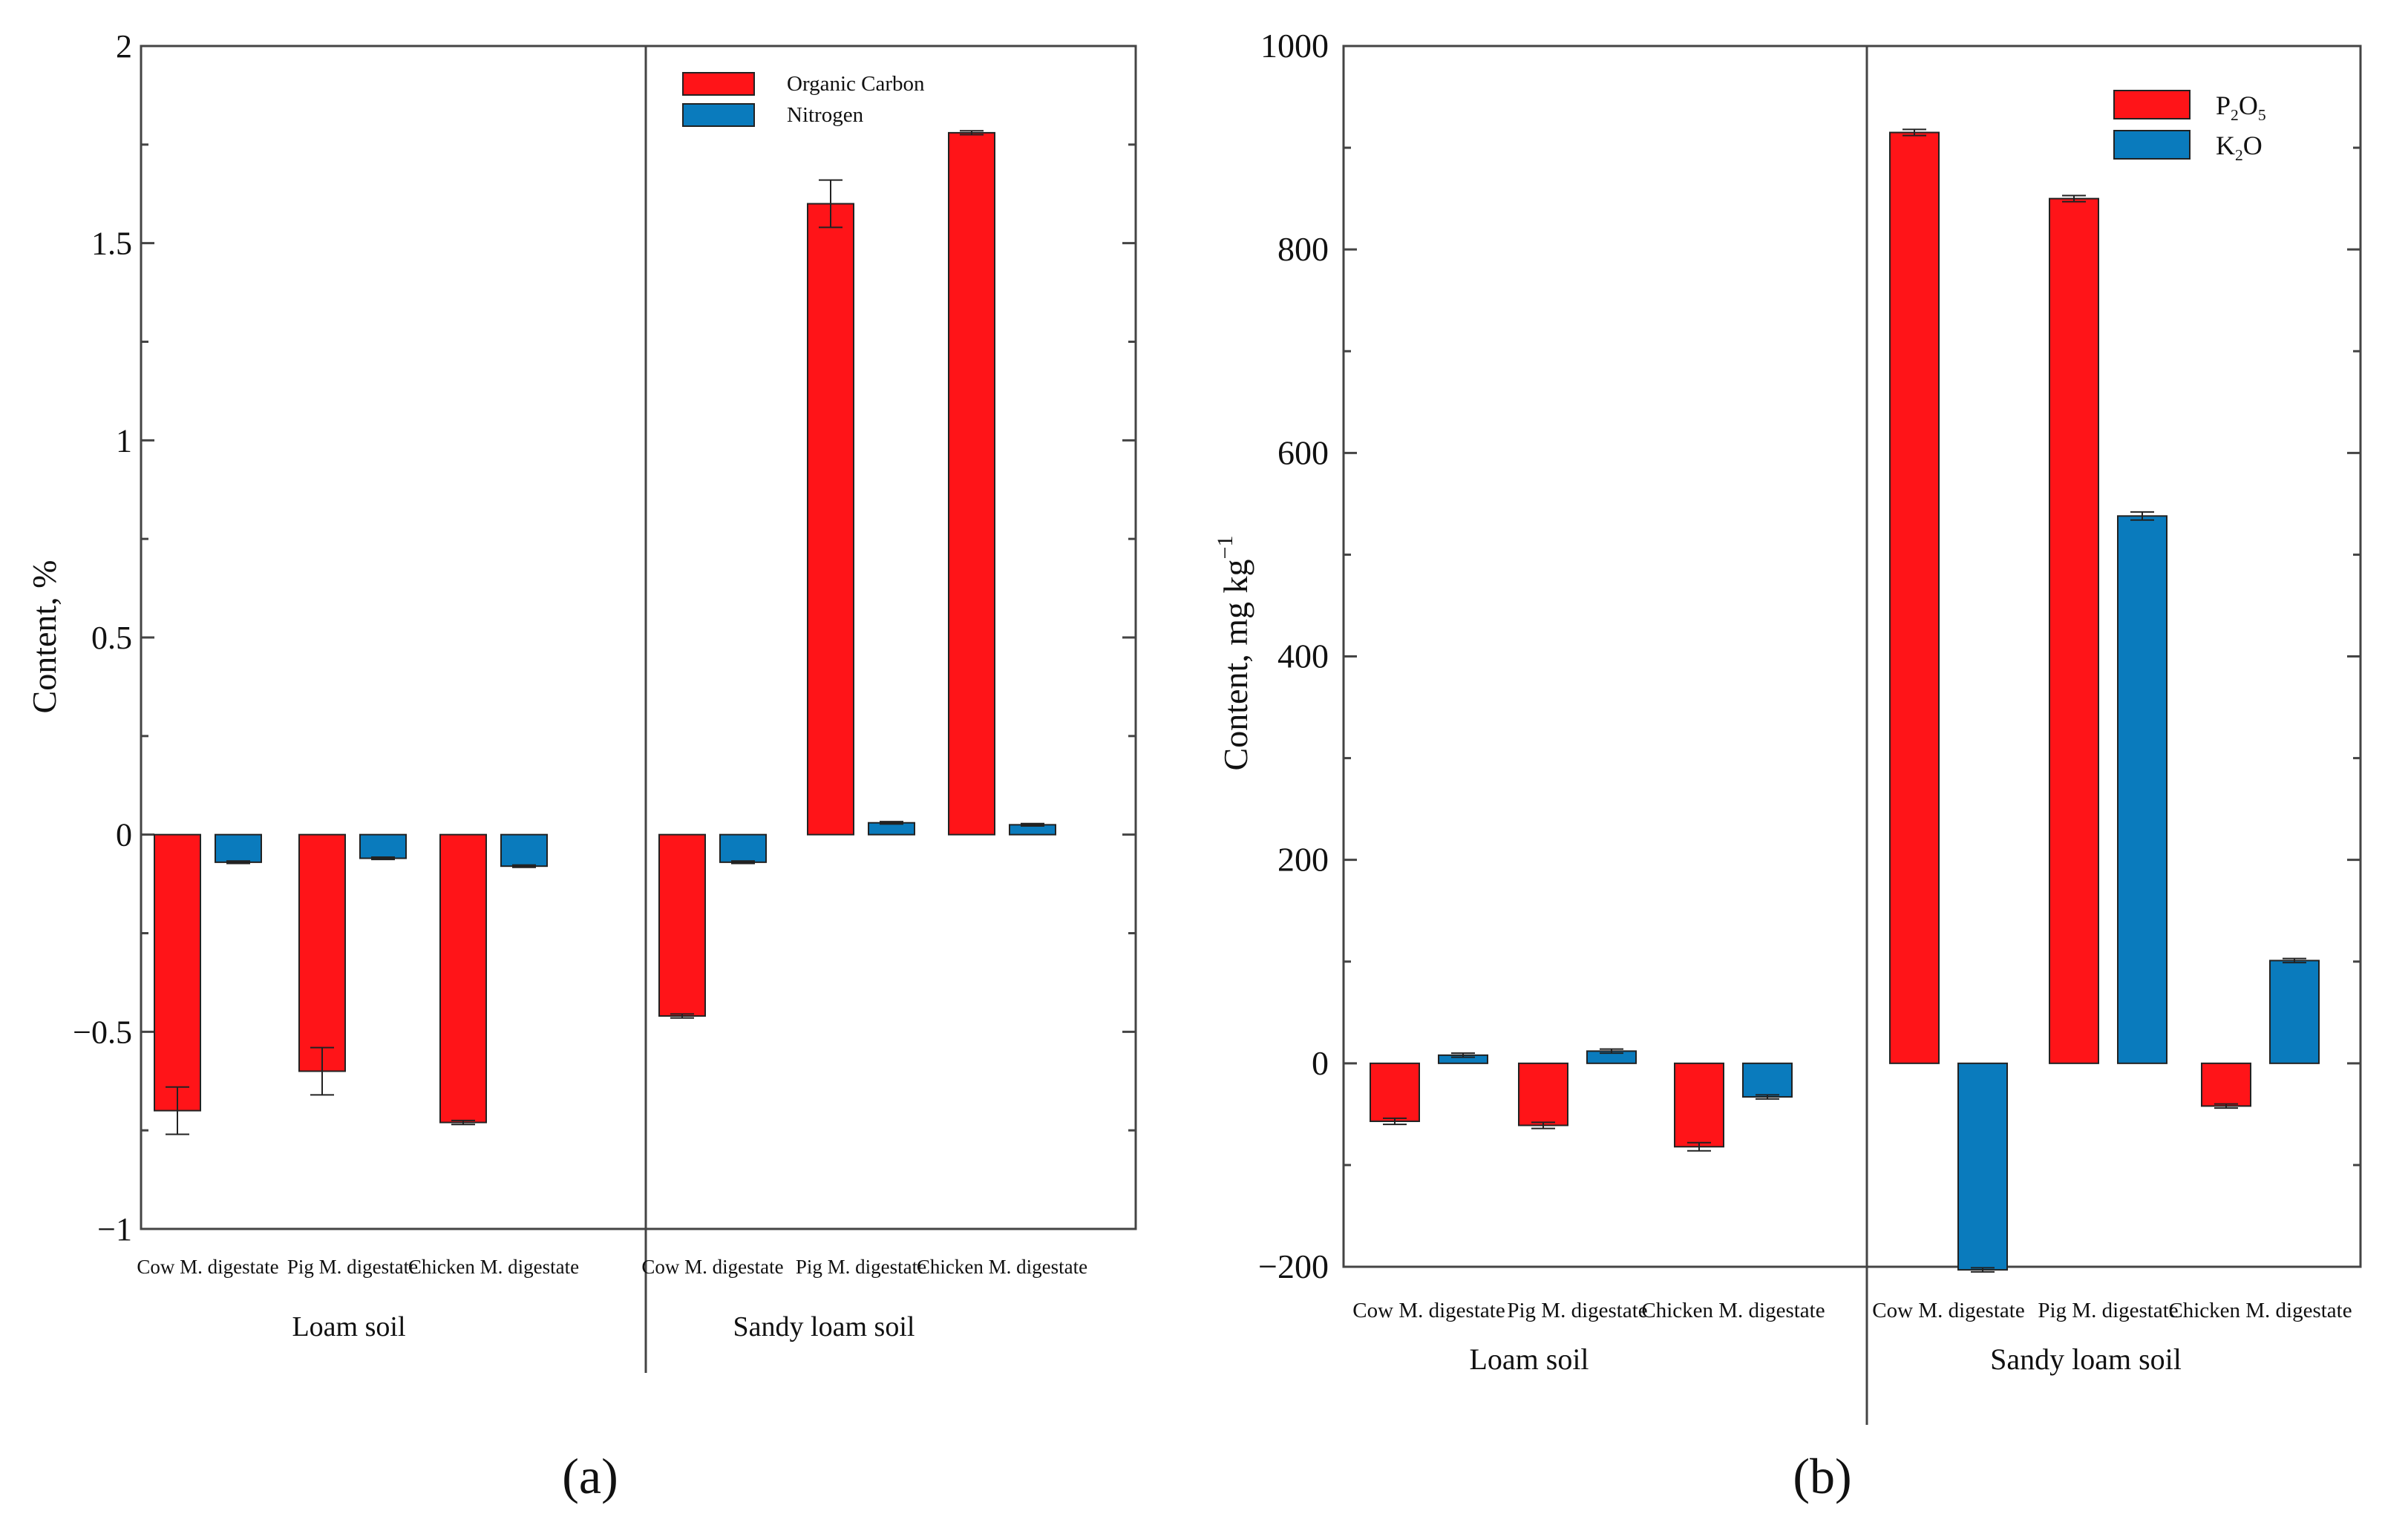 The height and width of the screenshot is (1528, 2408). I want to click on legend-label: K2O, so click(2240, 147).